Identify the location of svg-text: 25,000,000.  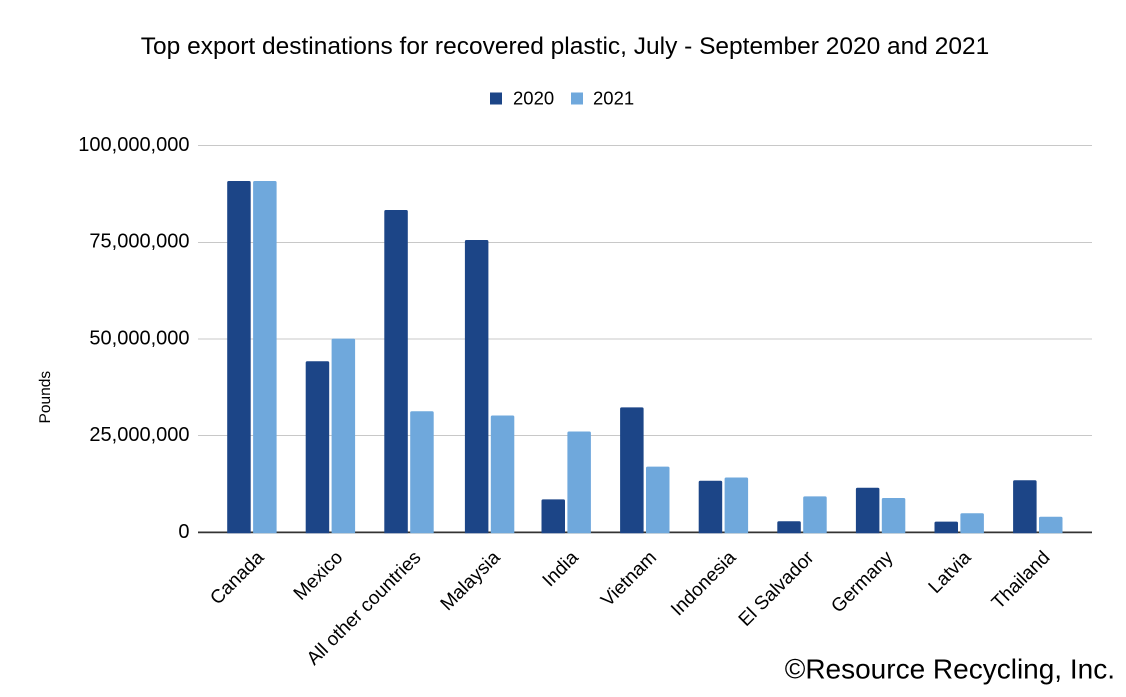
(139, 435).